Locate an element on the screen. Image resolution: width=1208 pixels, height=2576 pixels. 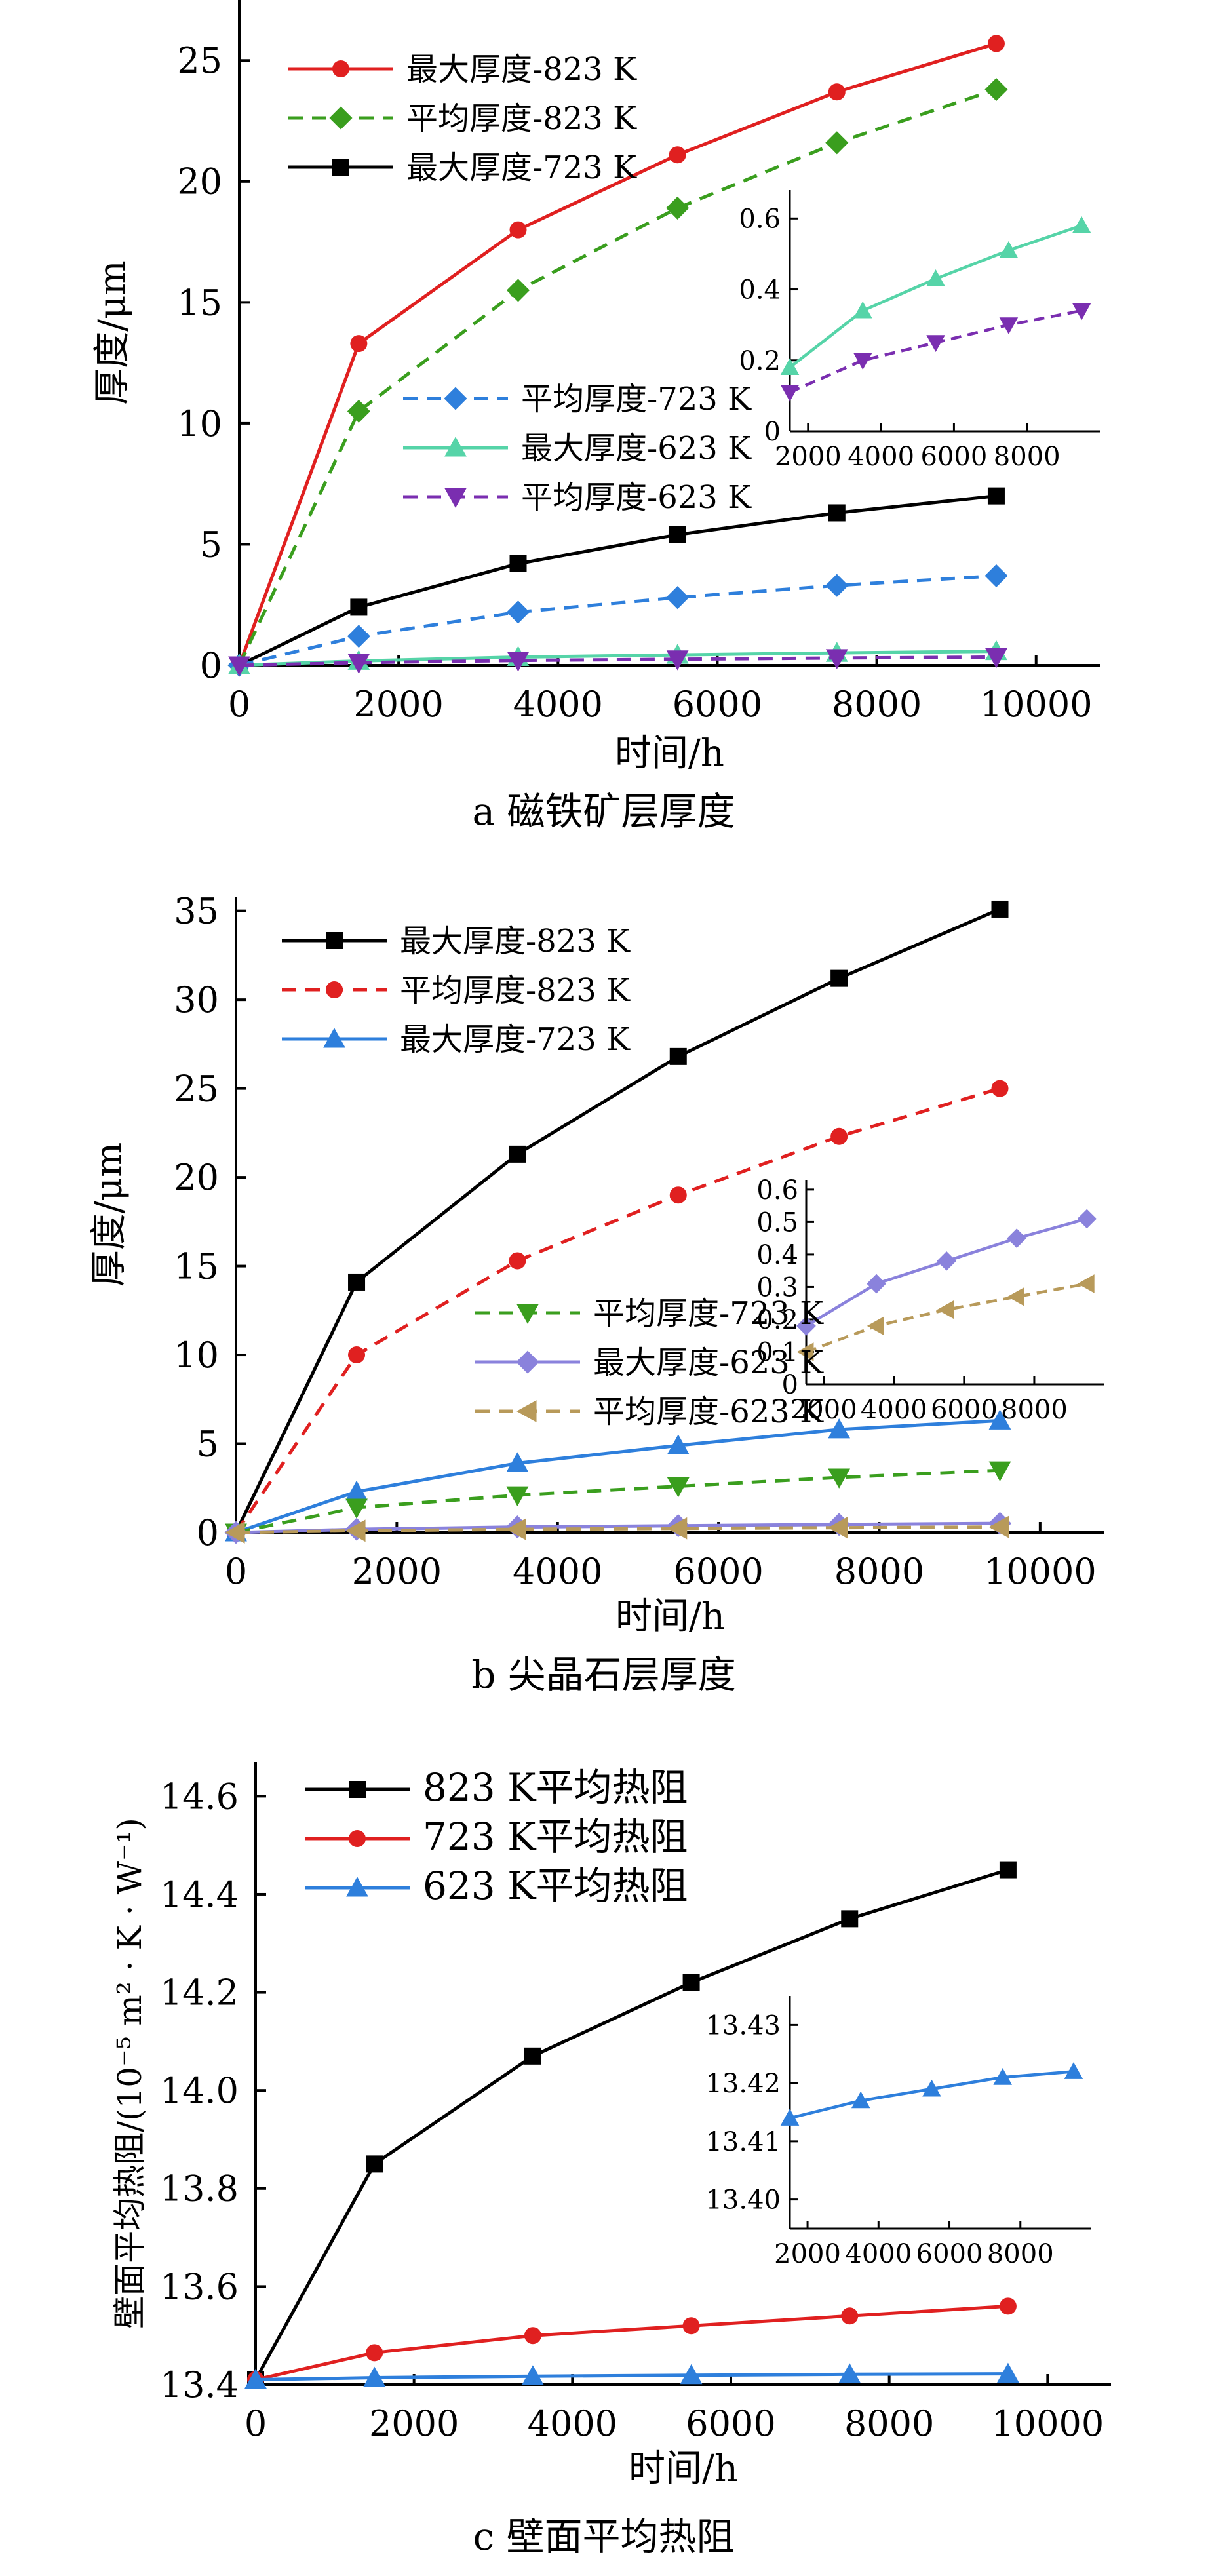
chart-b-legend-label: 平均厚度-823 K is located at coordinates (515, 990).